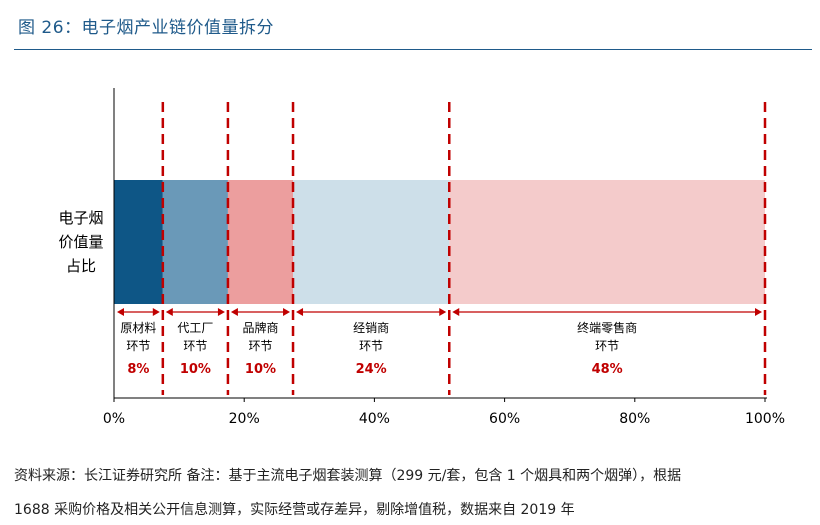  I want to click on category-label: 占比, so click(81, 266).